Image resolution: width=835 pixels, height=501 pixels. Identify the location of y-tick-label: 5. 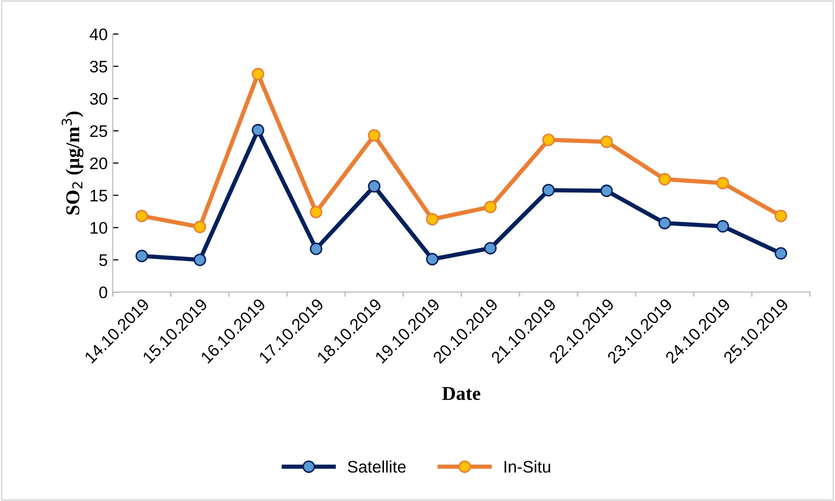
(103, 260).